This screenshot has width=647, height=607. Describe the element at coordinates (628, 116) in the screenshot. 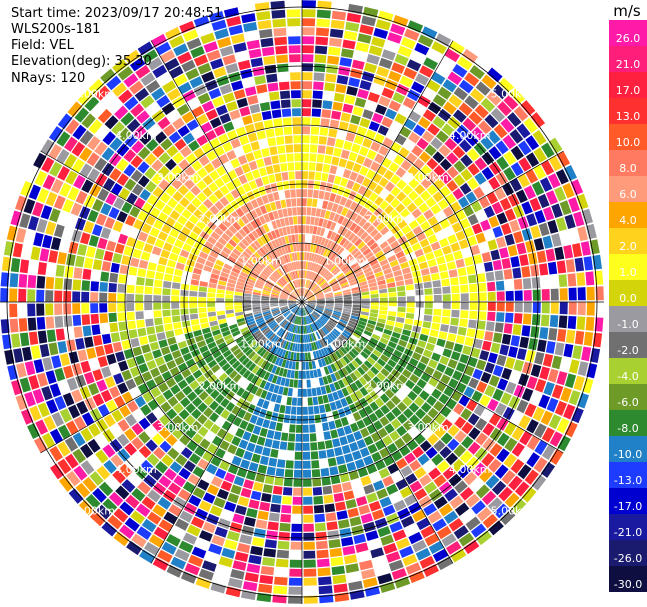

I see `colorbar-tick: 13.0` at that location.